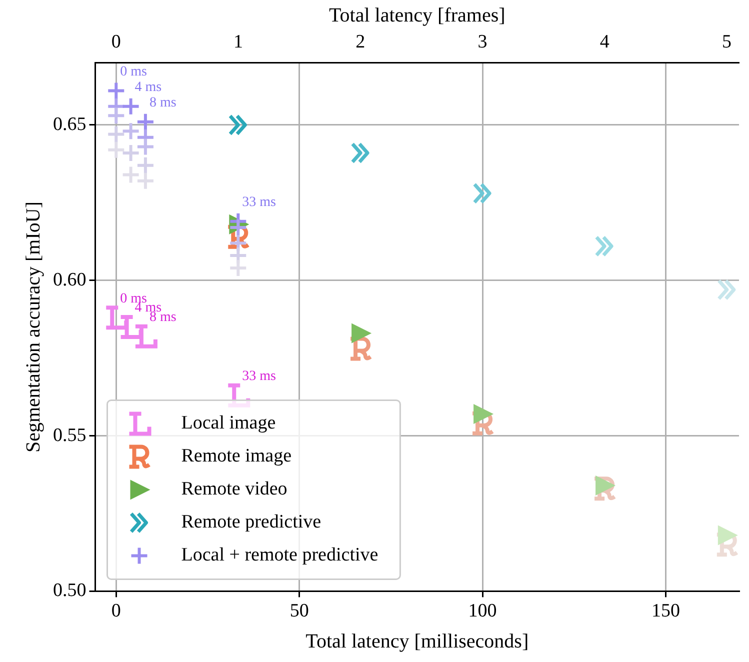 The width and height of the screenshot is (749, 662). I want to click on legend-label: Remote image, so click(236, 456).